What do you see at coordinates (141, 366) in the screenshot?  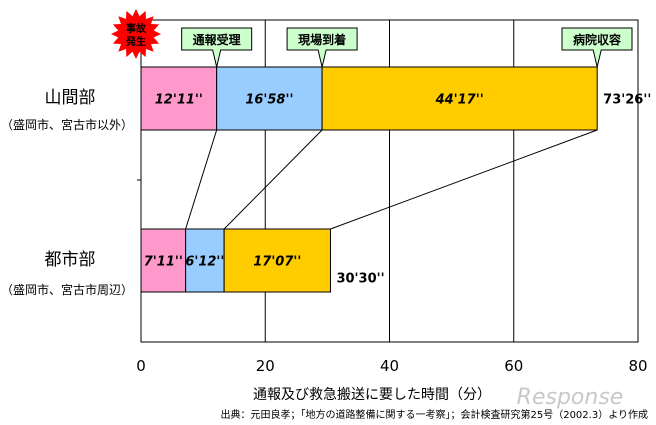 I see `x-tick-label-0: 0` at bounding box center [141, 366].